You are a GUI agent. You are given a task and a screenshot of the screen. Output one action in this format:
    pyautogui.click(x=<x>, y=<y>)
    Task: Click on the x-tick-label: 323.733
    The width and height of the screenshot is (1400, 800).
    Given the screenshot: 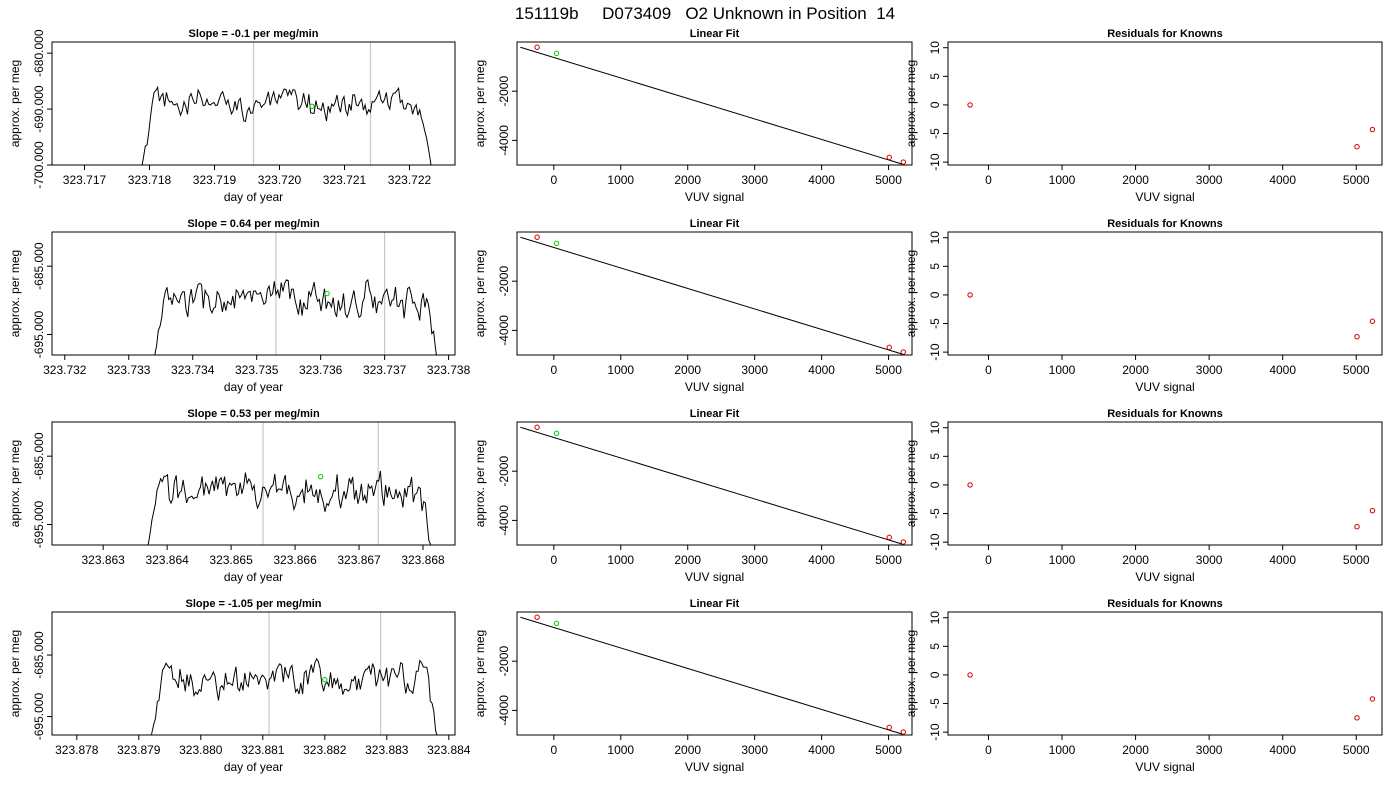 What is the action you would take?
    pyautogui.click(x=129, y=370)
    